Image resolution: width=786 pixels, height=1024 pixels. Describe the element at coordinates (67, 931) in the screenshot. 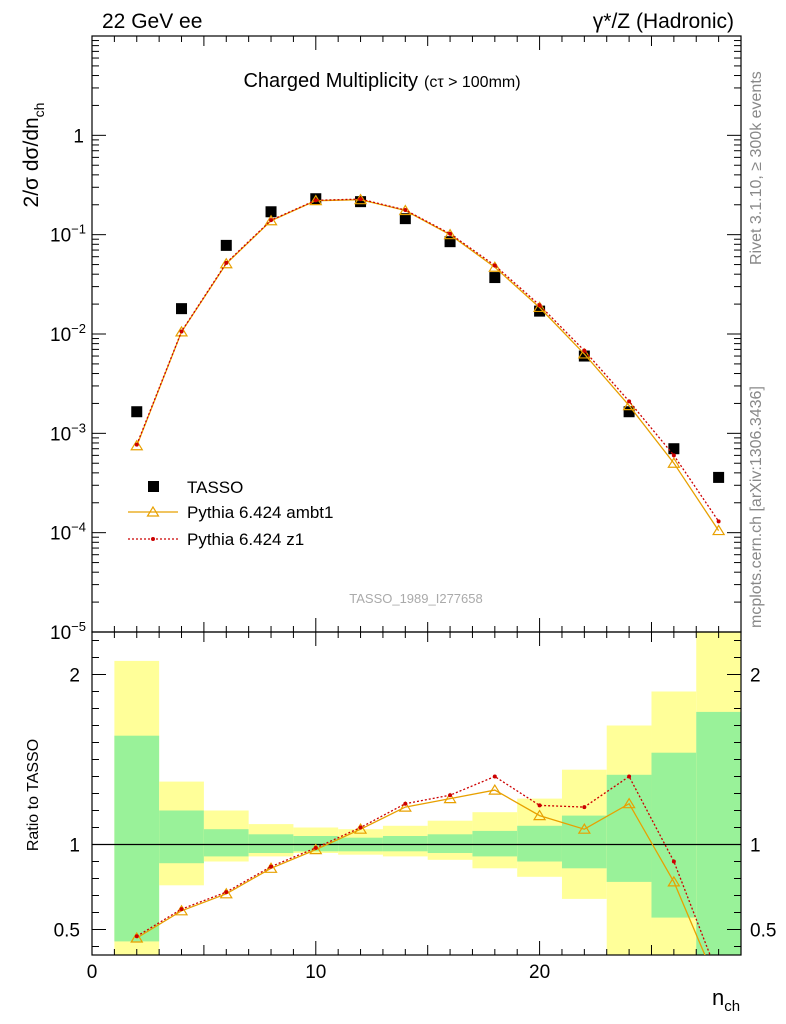

I see `ratio-y-tick-label-left: 0.5` at that location.